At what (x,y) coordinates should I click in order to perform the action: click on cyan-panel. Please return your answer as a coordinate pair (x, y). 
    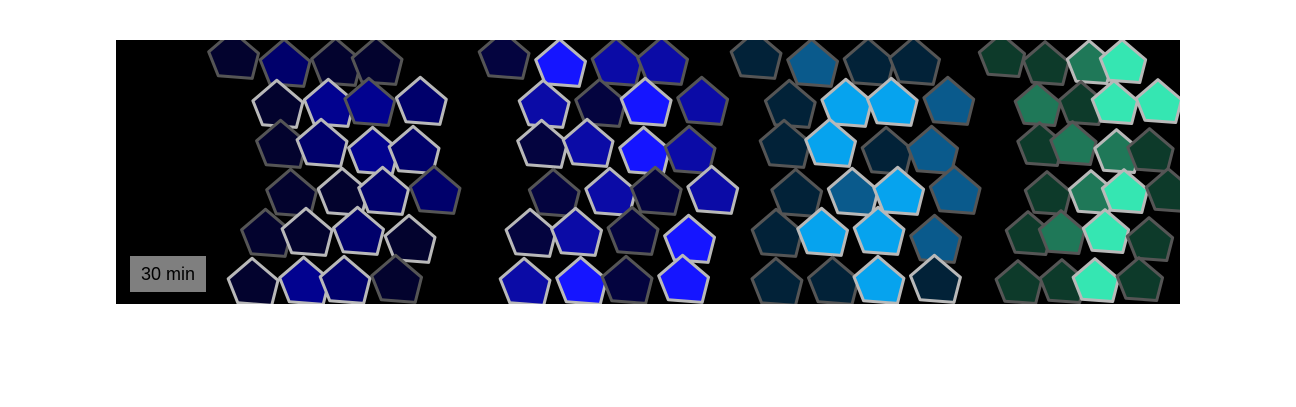
    Looking at the image, I should click on (855, 172).